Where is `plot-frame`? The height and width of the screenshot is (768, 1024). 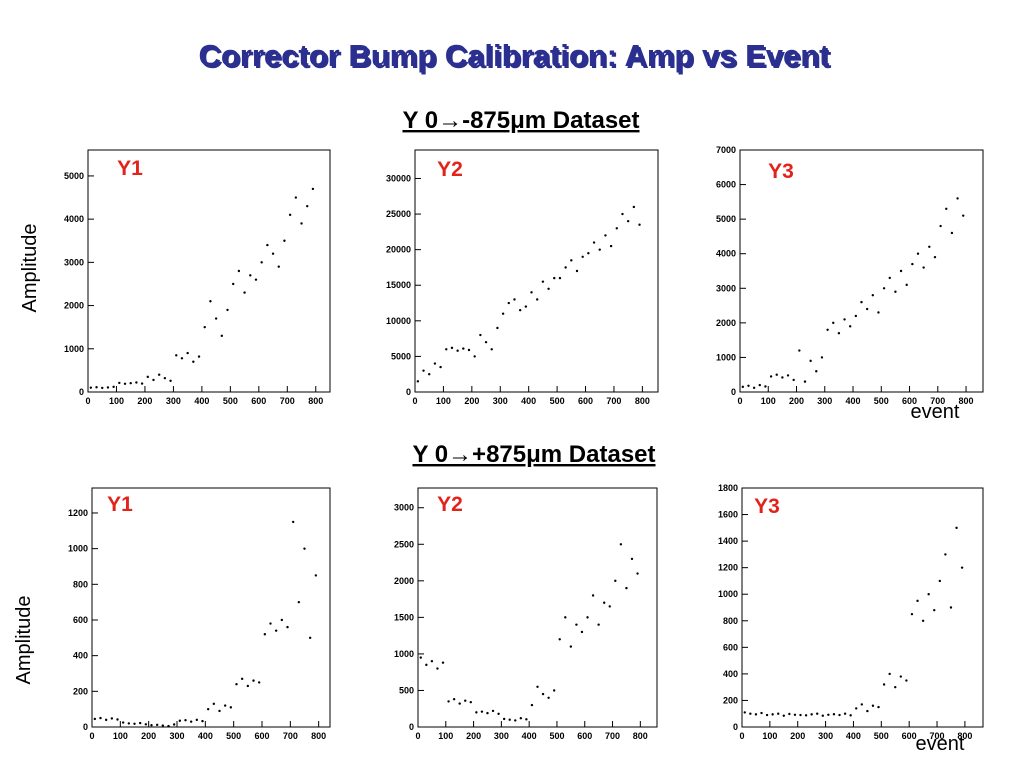 plot-frame is located at coordinates (537, 607).